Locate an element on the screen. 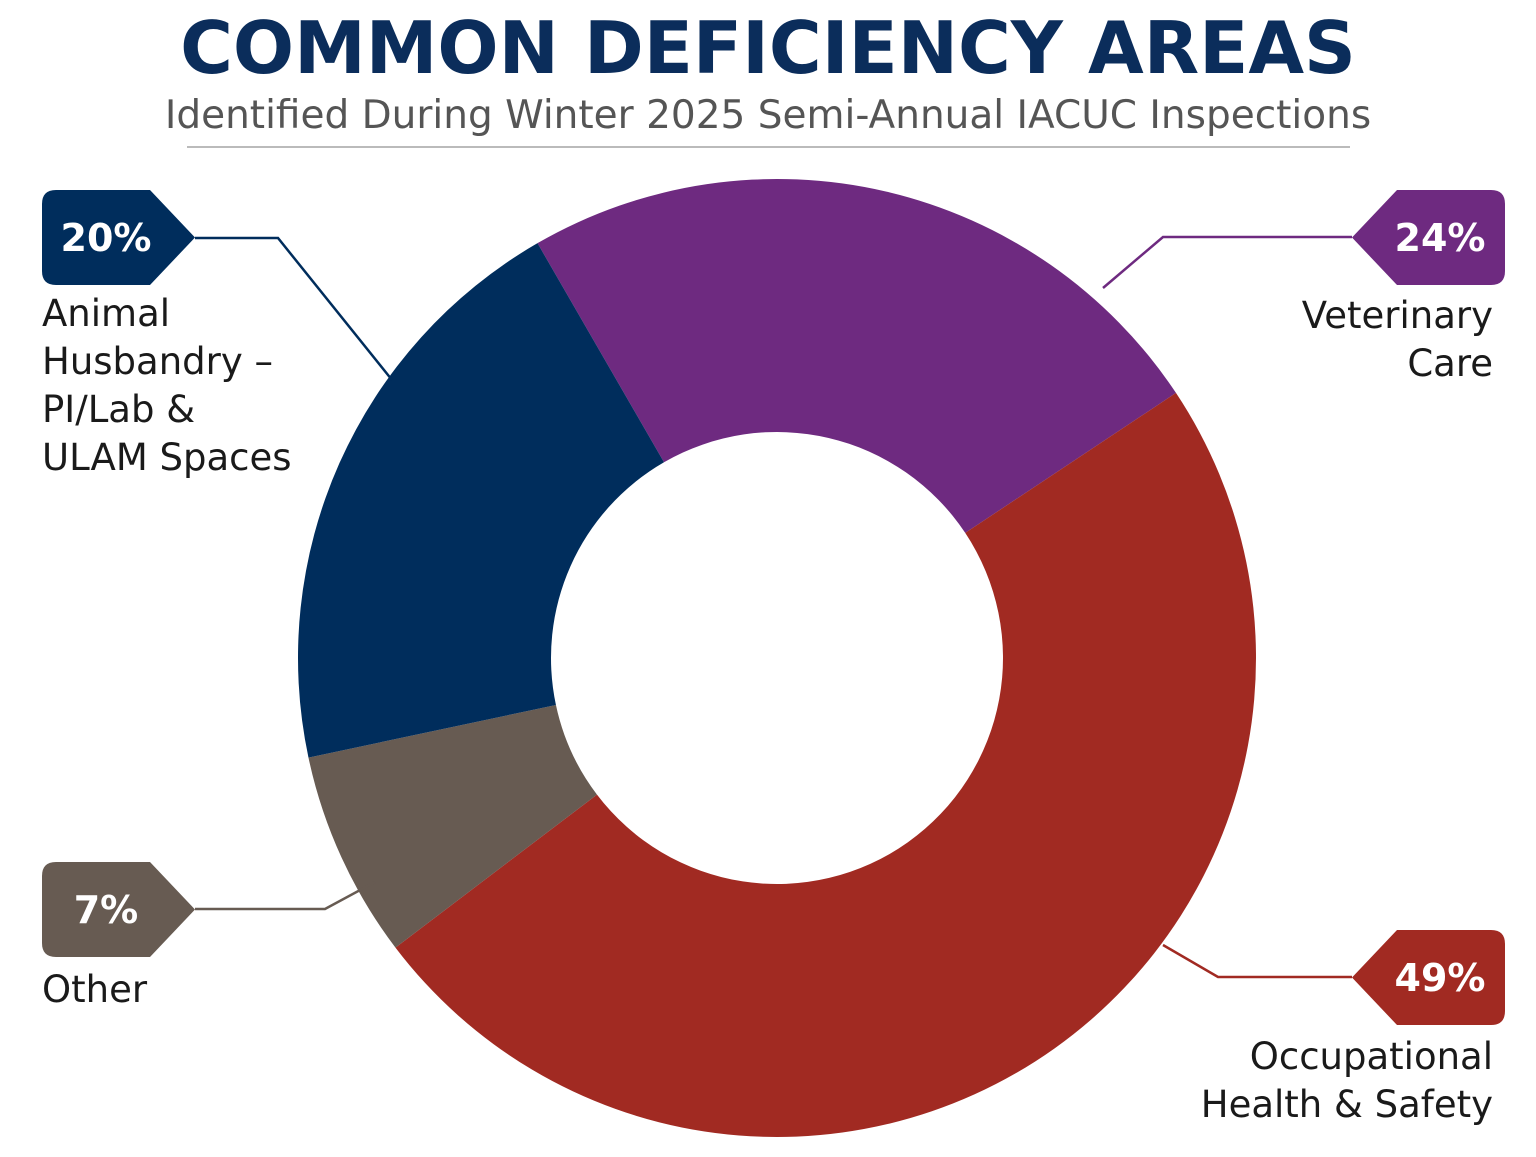 This screenshot has height=1157, width=1536. category-label: Husbandry – is located at coordinates (157, 361).